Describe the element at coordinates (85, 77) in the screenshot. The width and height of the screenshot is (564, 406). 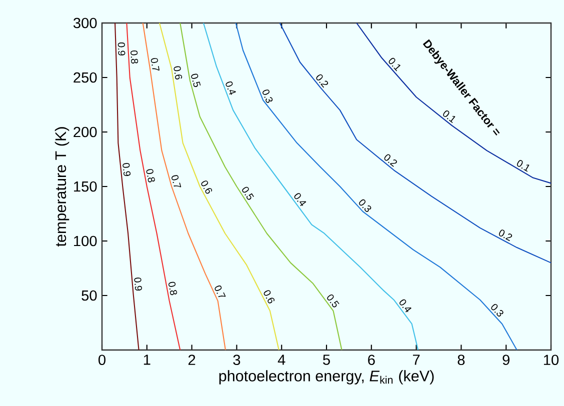
I see `y-tick-label: 250` at that location.